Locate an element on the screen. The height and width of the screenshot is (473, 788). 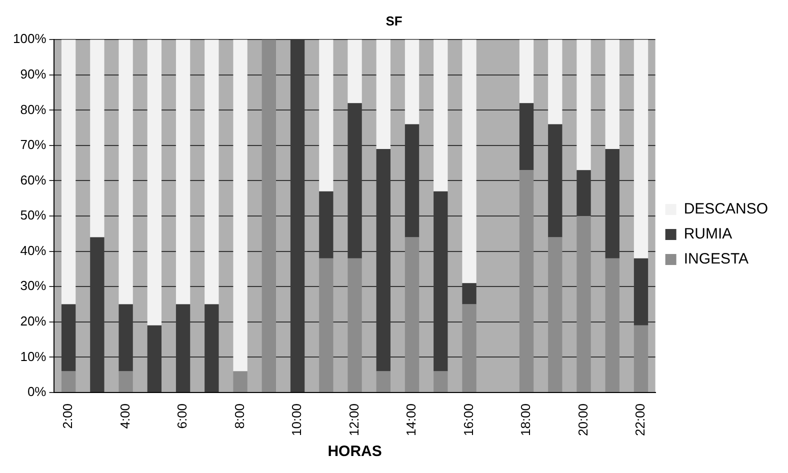
x-tick-label: 12:00 is located at coordinates (354, 419).